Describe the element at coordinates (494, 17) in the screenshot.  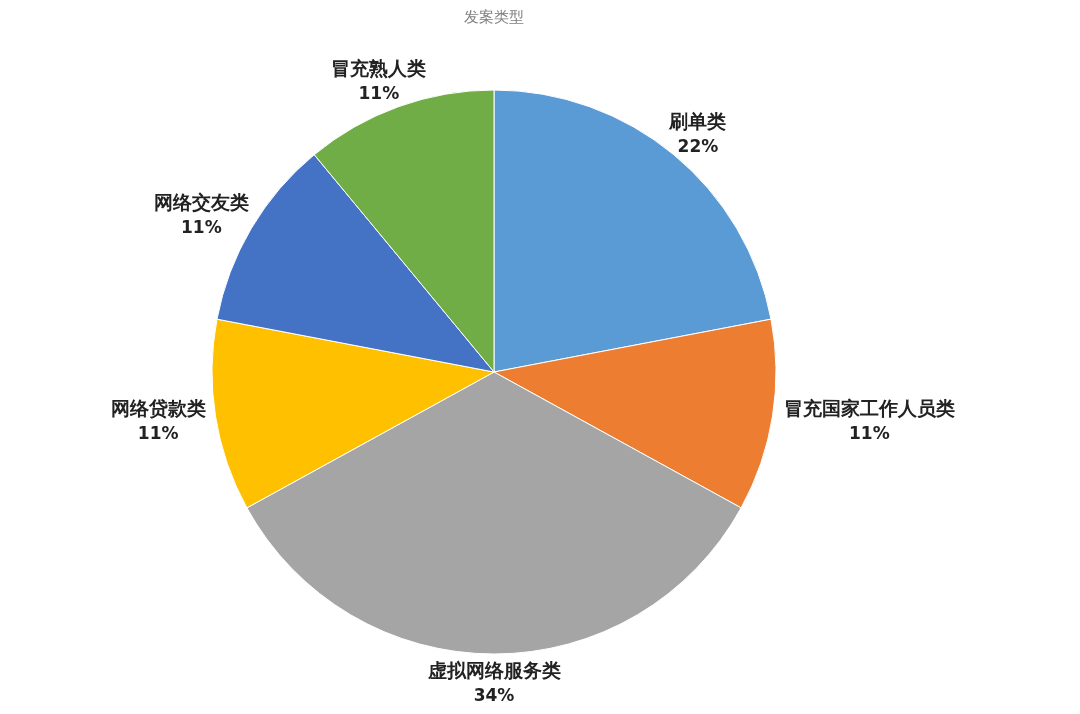
I see `chart-title: 发案类型` at that location.